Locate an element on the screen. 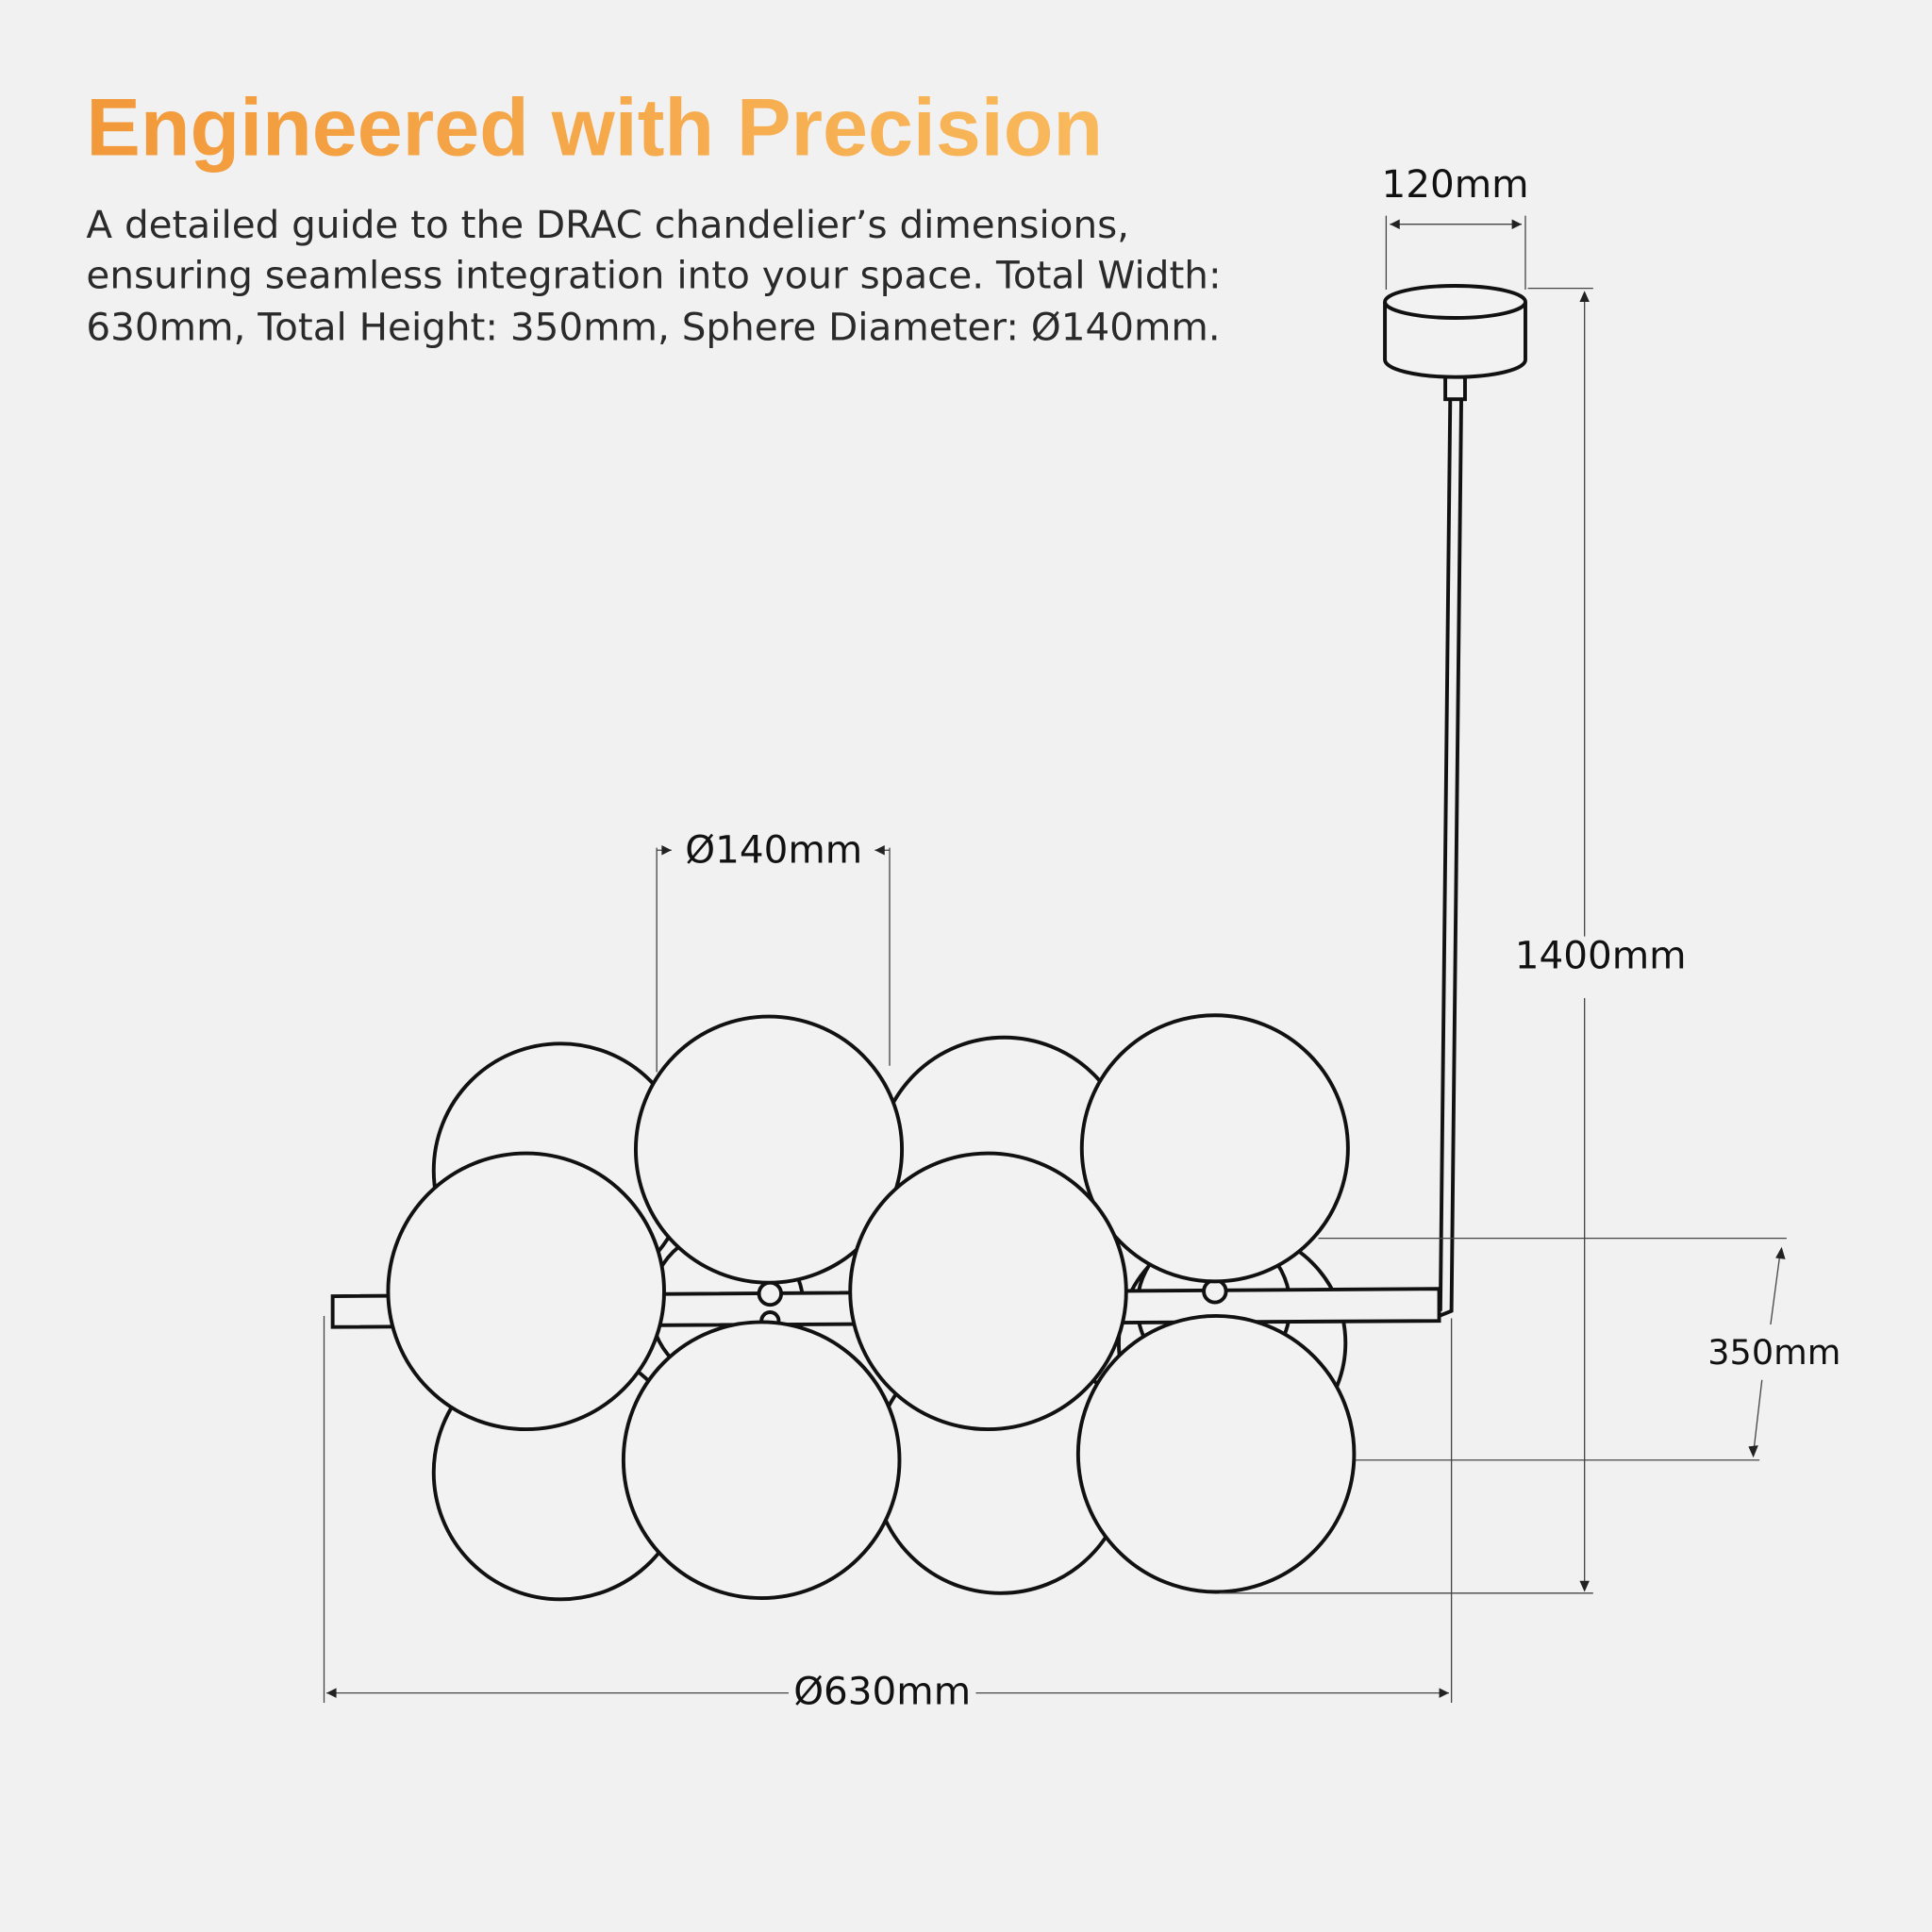  dimension-label: 1400mm is located at coordinates (1601, 956).